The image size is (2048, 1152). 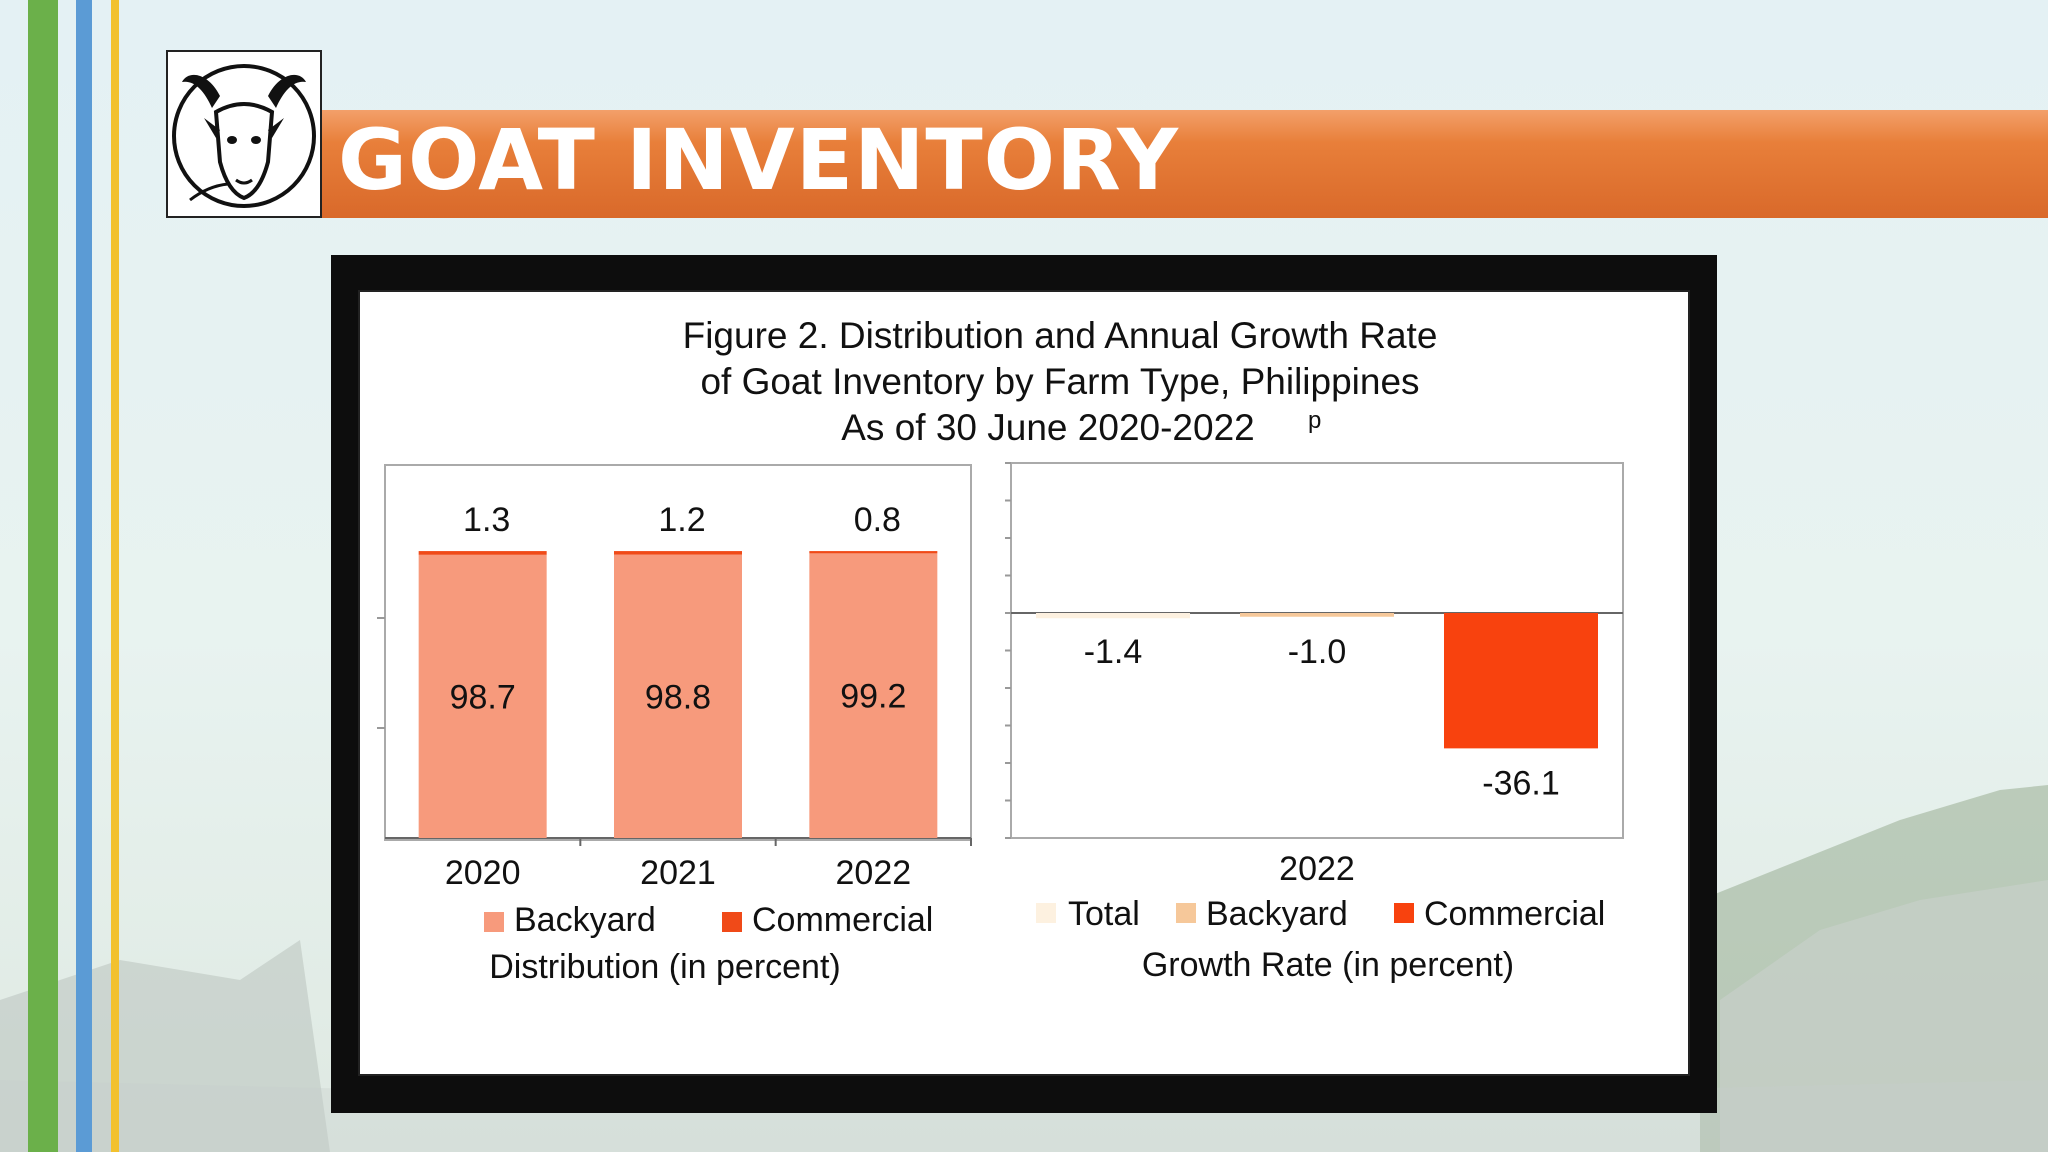 What do you see at coordinates (1317, 652) in the screenshot?
I see `data-label-growth-backyard: -1.0` at bounding box center [1317, 652].